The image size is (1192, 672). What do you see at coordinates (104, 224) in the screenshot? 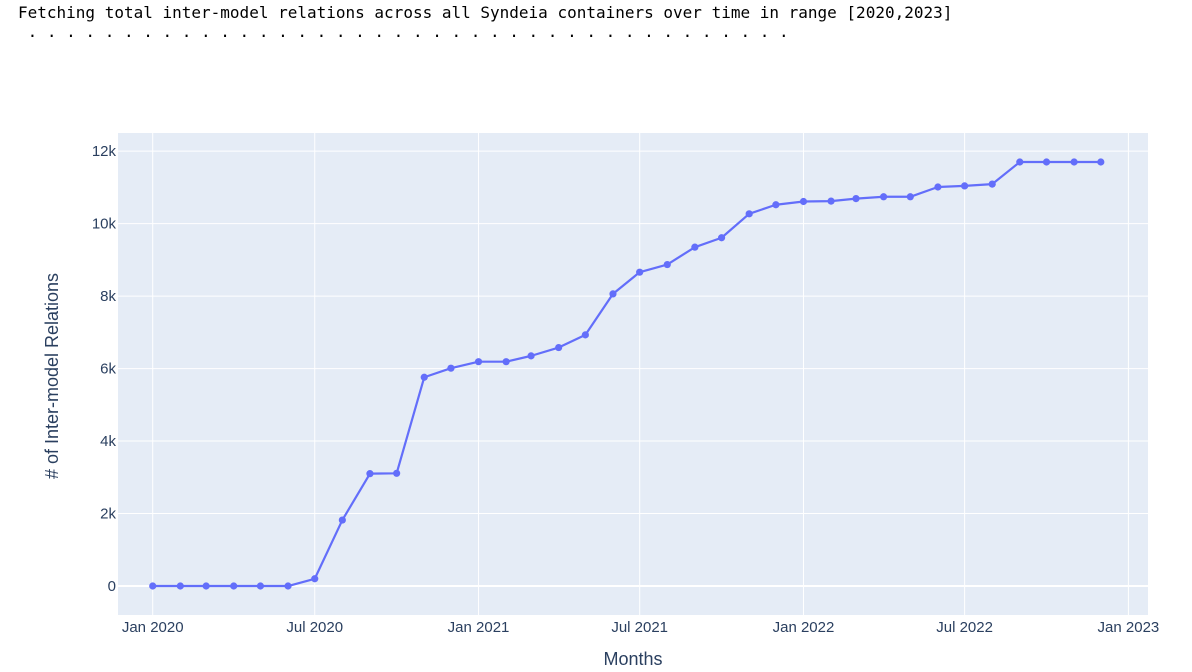
I see `y-tick-label: 10k` at bounding box center [104, 224].